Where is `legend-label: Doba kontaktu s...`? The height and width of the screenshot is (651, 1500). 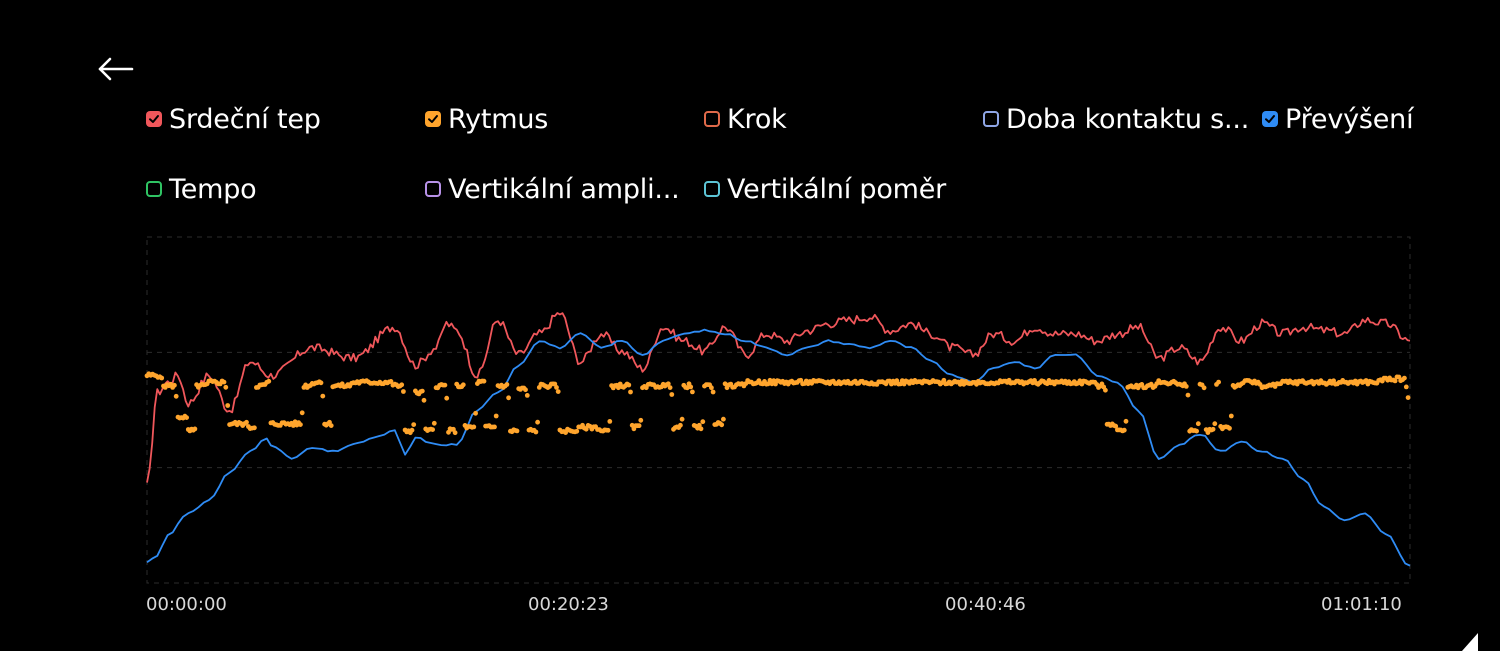
legend-label: Doba kontaktu s... is located at coordinates (1128, 119).